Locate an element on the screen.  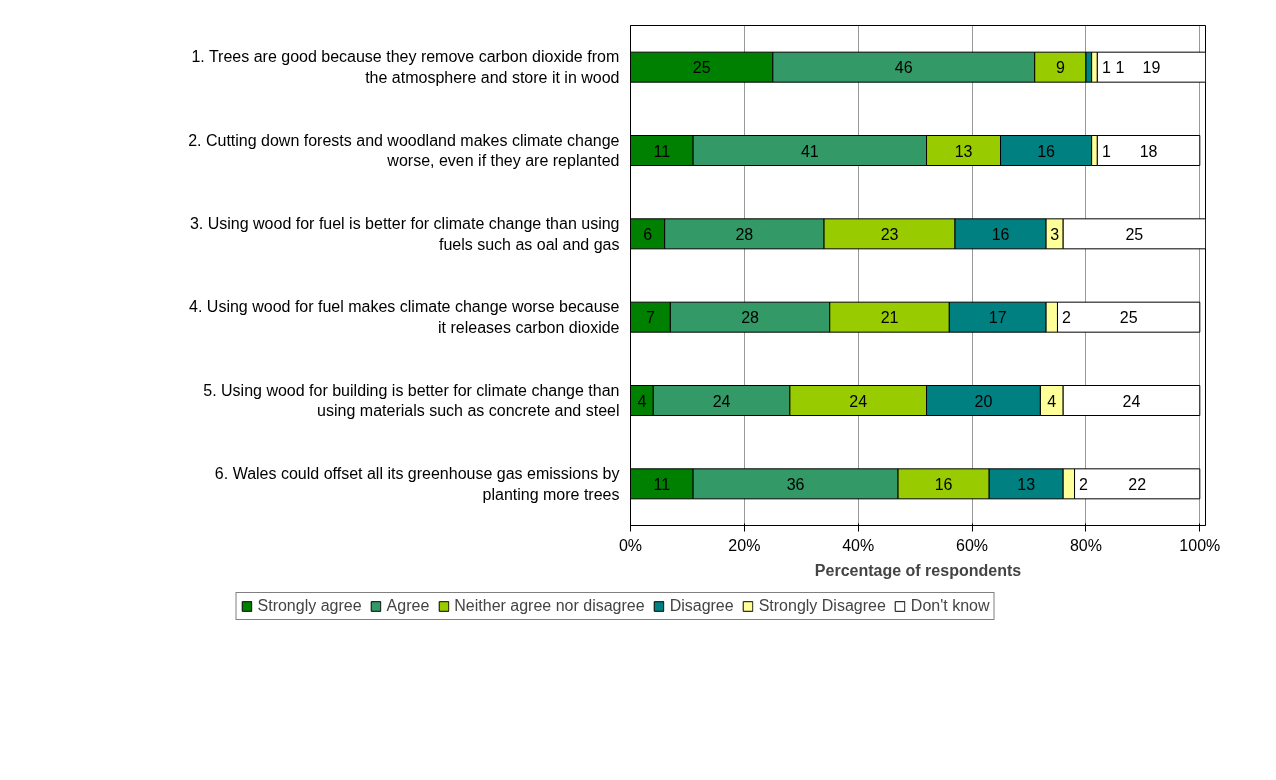
legend-label: Strongly Disagree is located at coordinates (822, 606).